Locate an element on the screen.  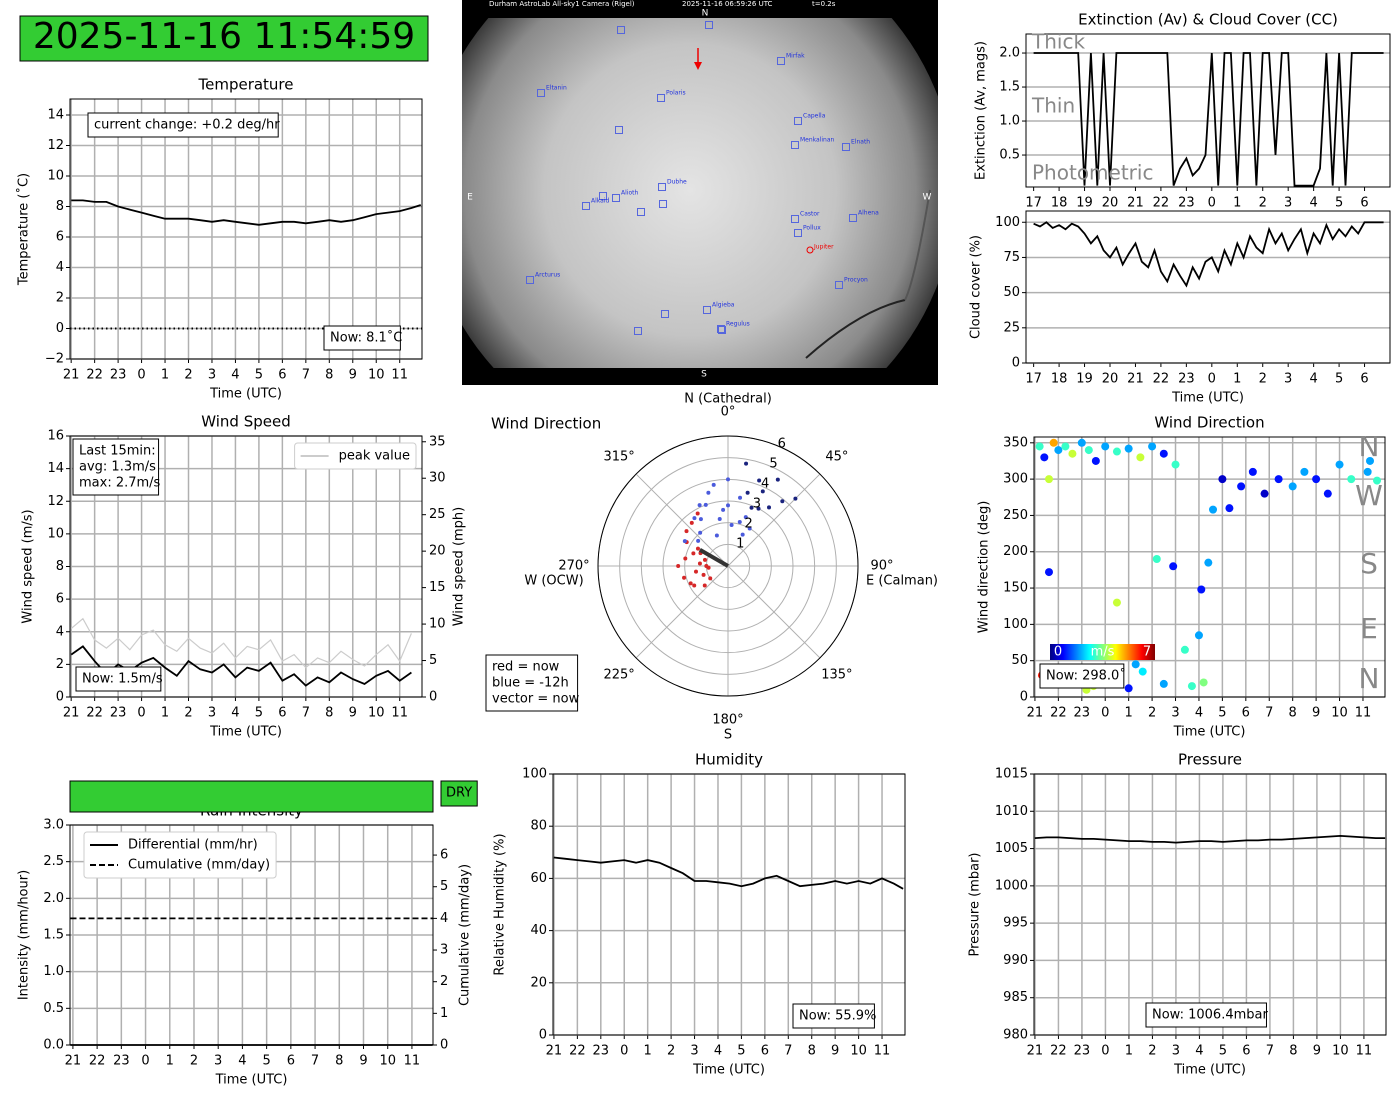
rain-status-bar is located at coordinates (251, 796).